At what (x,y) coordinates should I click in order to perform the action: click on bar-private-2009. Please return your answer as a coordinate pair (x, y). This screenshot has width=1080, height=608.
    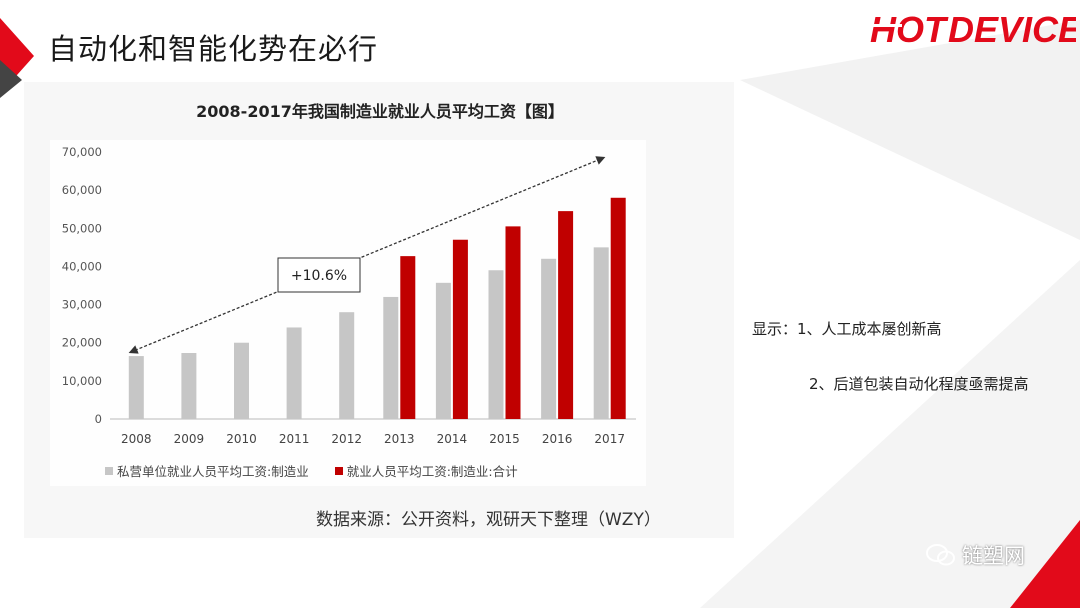
    Looking at the image, I should click on (189, 386).